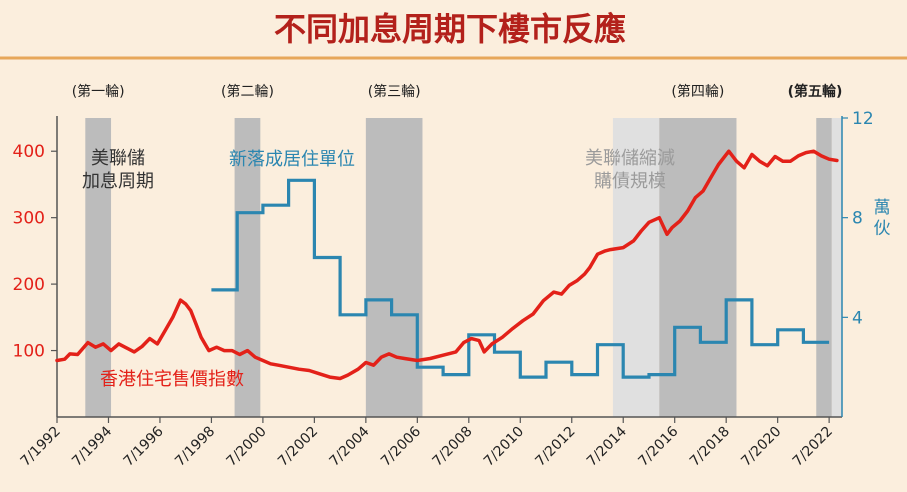 The width and height of the screenshot is (907, 492). What do you see at coordinates (857, 318) in the screenshot?
I see `y-right-tick-label: 4` at bounding box center [857, 318].